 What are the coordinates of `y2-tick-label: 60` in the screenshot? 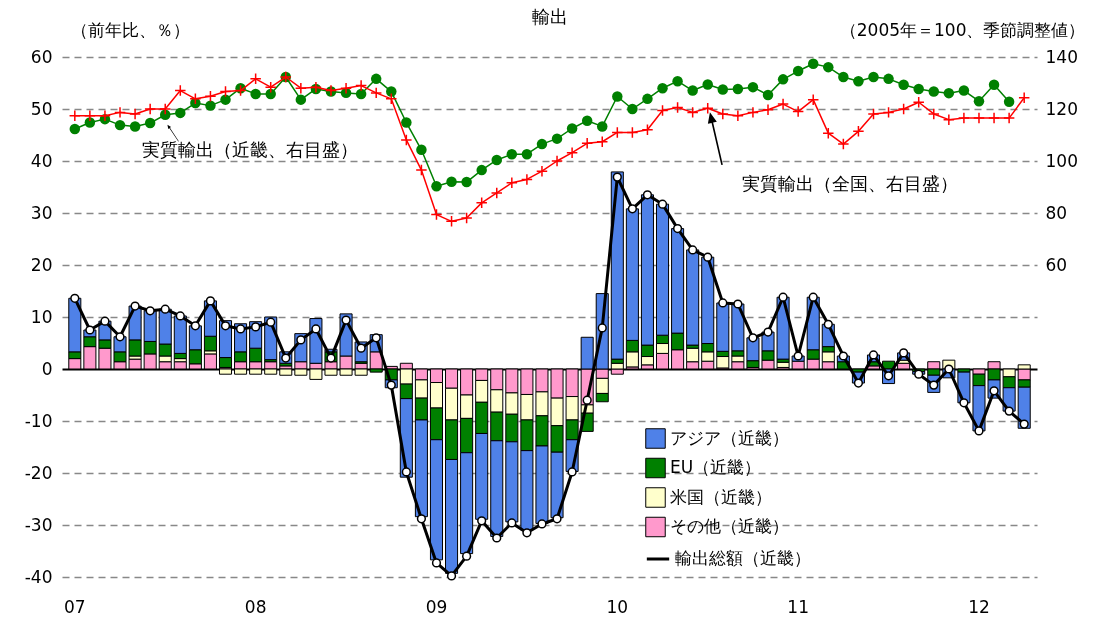 It's located at (1056, 264).